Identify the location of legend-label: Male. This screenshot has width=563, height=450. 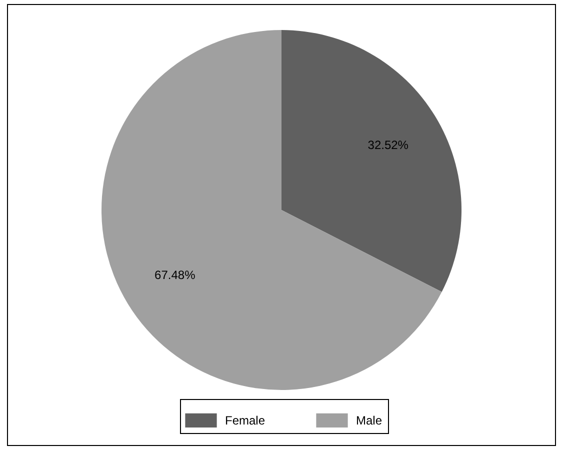
(369, 420).